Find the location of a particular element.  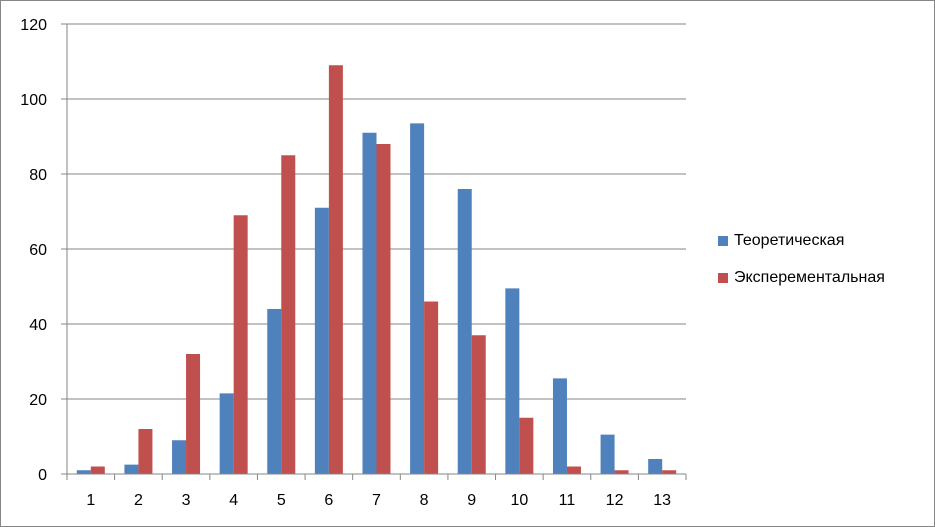

legend: Теоретическая Эксперементальная is located at coordinates (801, 269).